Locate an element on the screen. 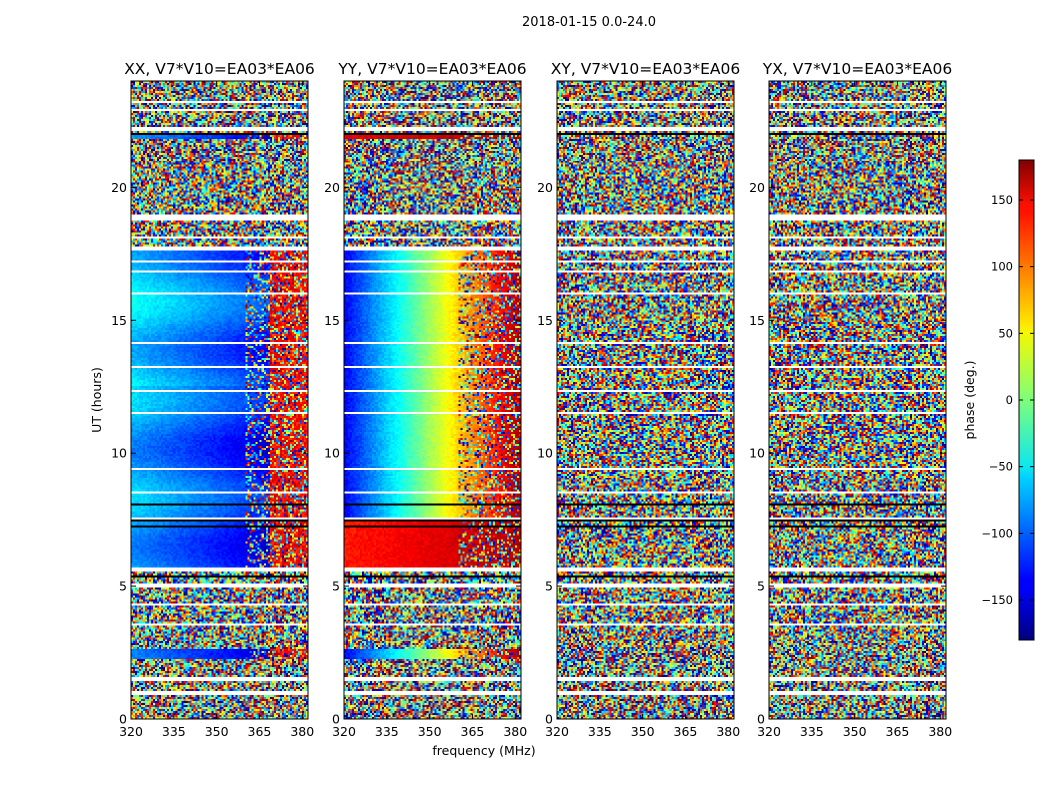  colorbar-label: phase (deg.) is located at coordinates (969, 400).